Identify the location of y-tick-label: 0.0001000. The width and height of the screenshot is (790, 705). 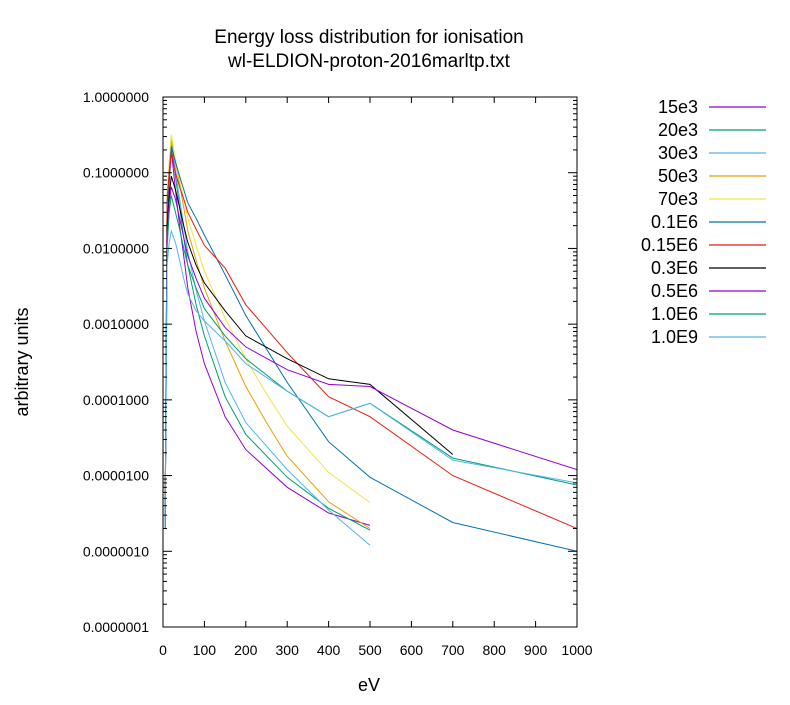
(116, 400).